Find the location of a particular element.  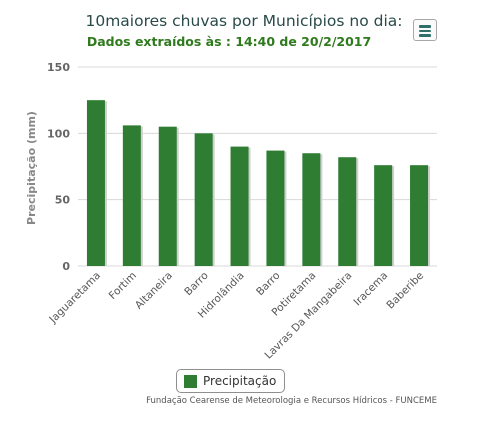

y-axis-label: Precipitação (mm) is located at coordinates (31, 168).